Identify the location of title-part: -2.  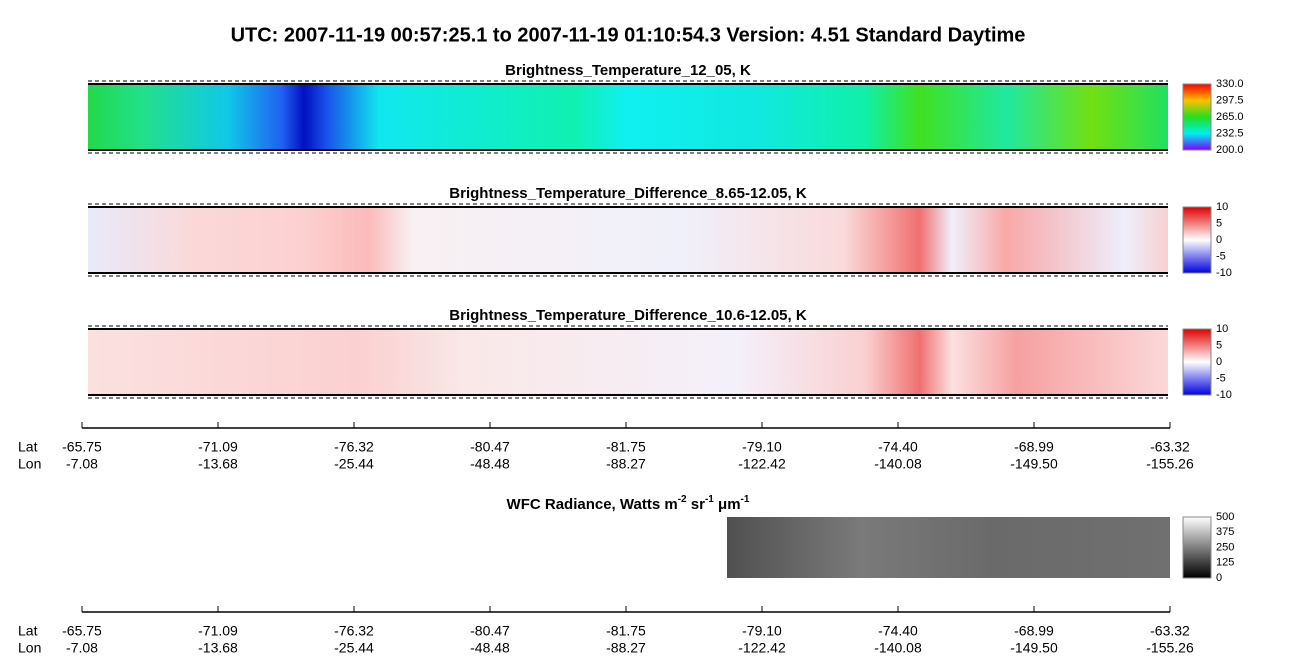
(682, 499).